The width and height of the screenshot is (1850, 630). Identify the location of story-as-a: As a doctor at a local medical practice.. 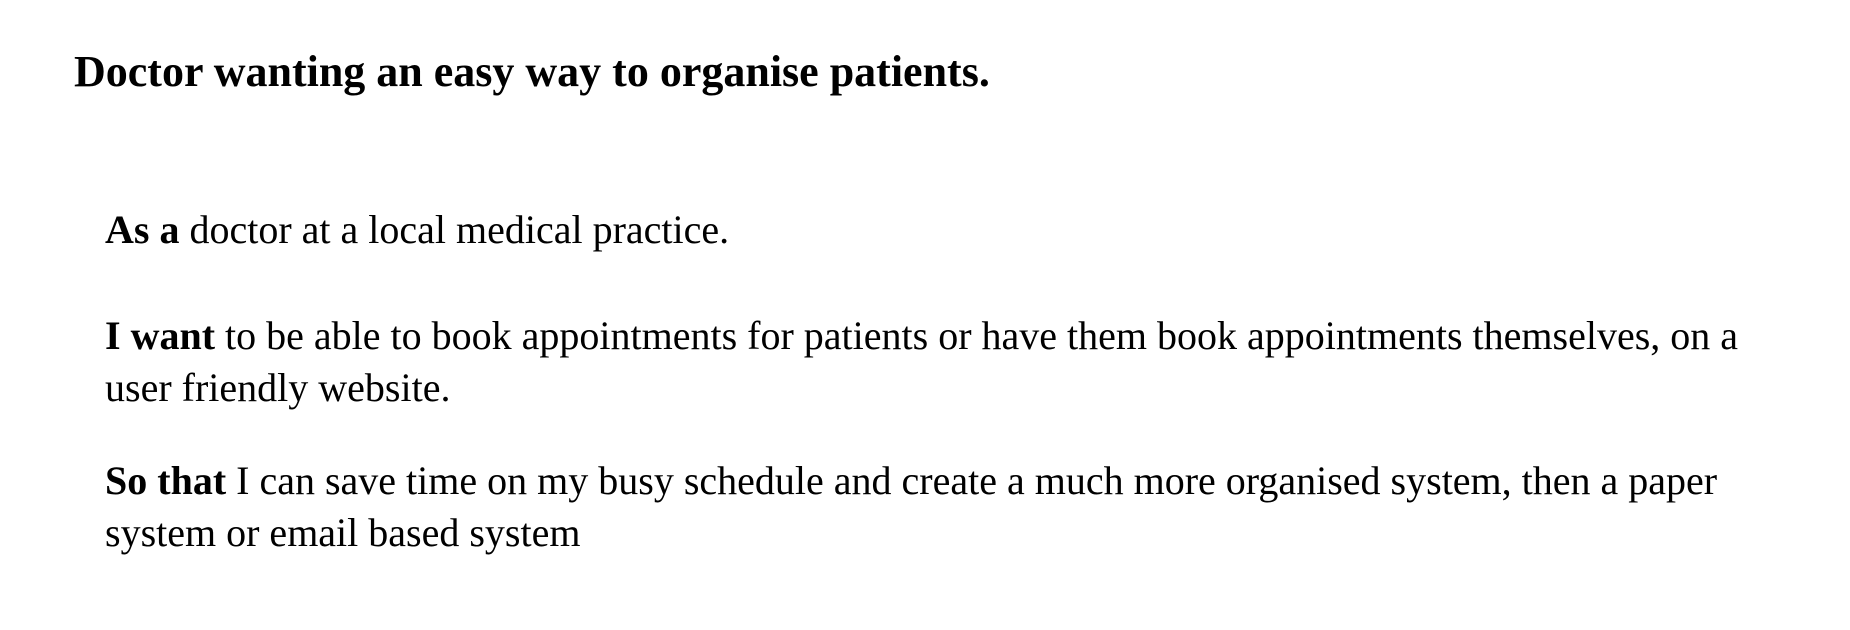
(945, 230).